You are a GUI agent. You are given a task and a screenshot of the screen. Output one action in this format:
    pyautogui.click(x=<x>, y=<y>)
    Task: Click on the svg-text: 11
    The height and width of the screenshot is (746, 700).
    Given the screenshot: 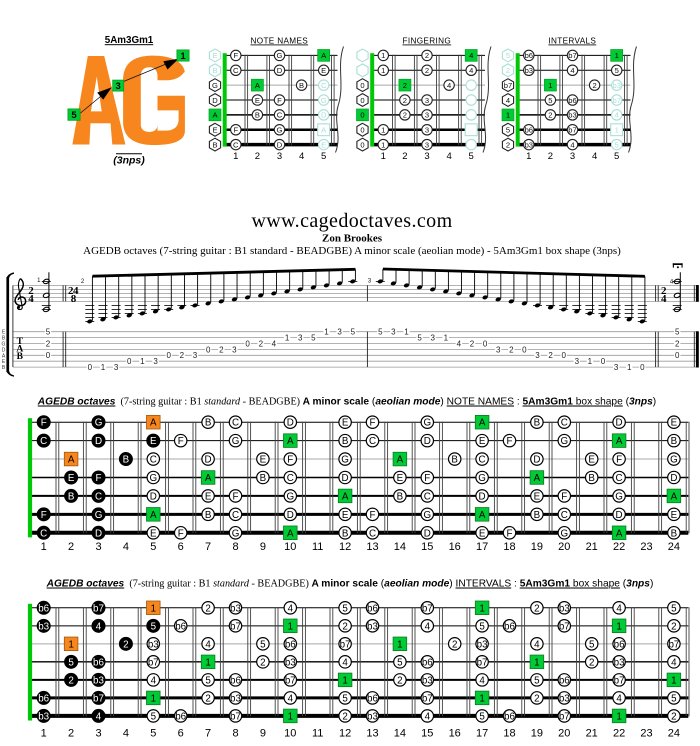 What is the action you would take?
    pyautogui.click(x=317, y=733)
    